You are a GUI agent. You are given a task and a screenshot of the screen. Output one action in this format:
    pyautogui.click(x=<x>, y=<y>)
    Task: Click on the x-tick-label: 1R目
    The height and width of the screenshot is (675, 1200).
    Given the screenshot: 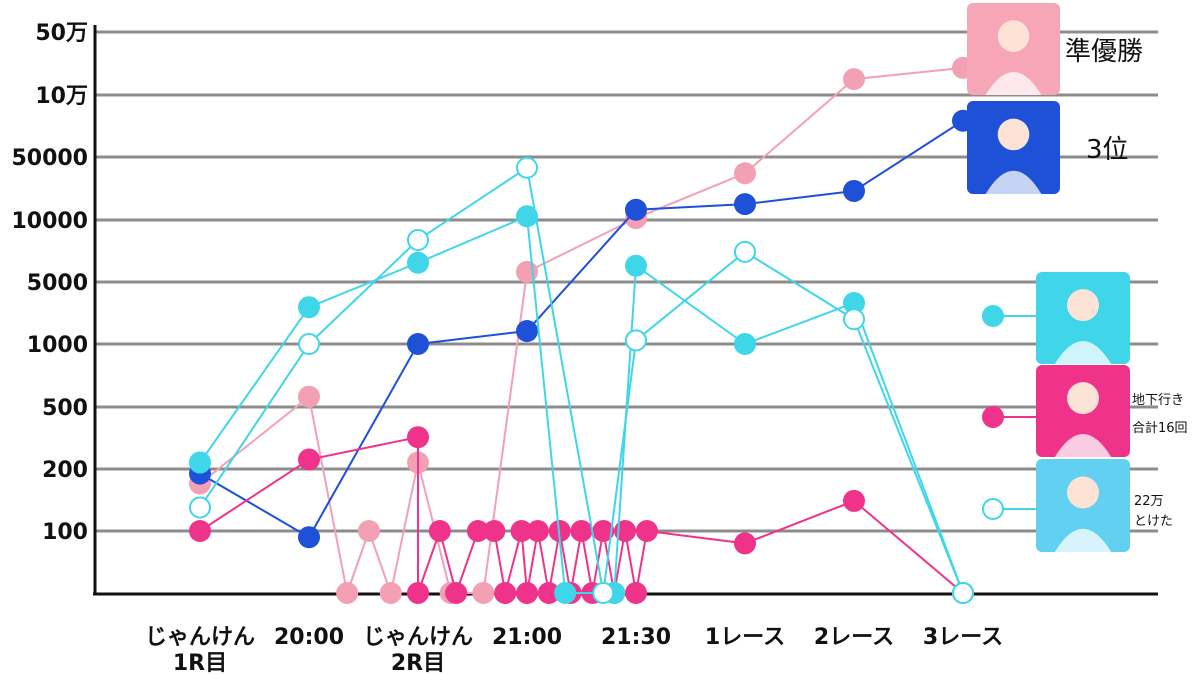 What is the action you would take?
    pyautogui.click(x=200, y=663)
    